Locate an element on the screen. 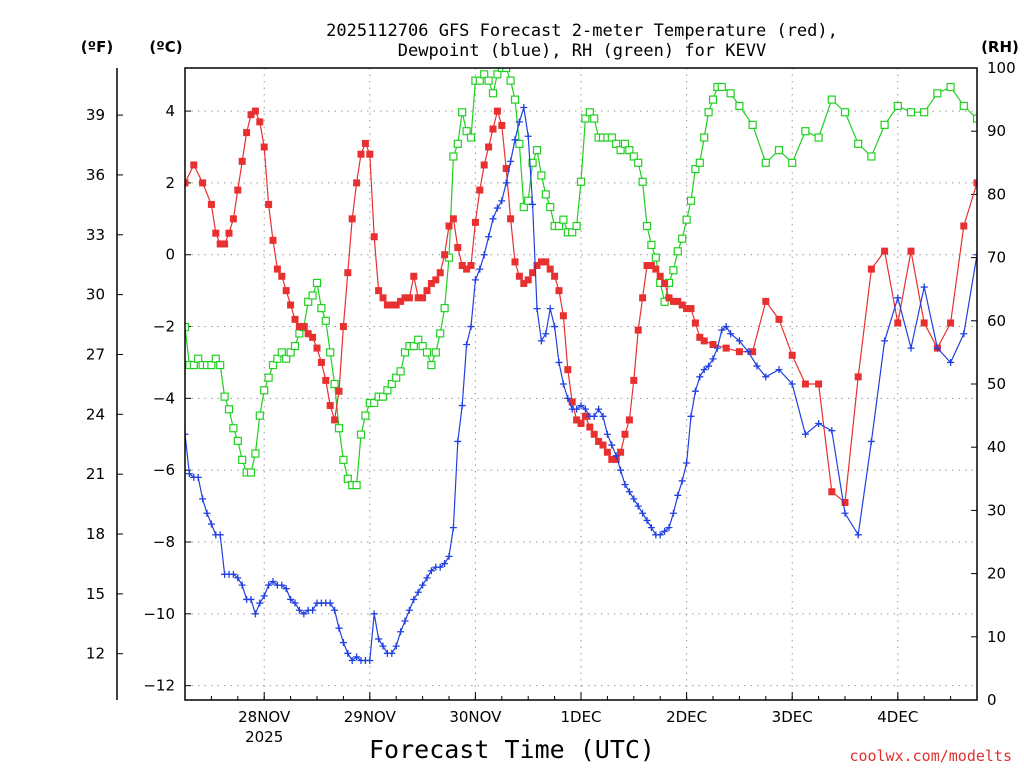 The width and height of the screenshot is (1024, 768). x-tick-year: 2025 is located at coordinates (264, 737).